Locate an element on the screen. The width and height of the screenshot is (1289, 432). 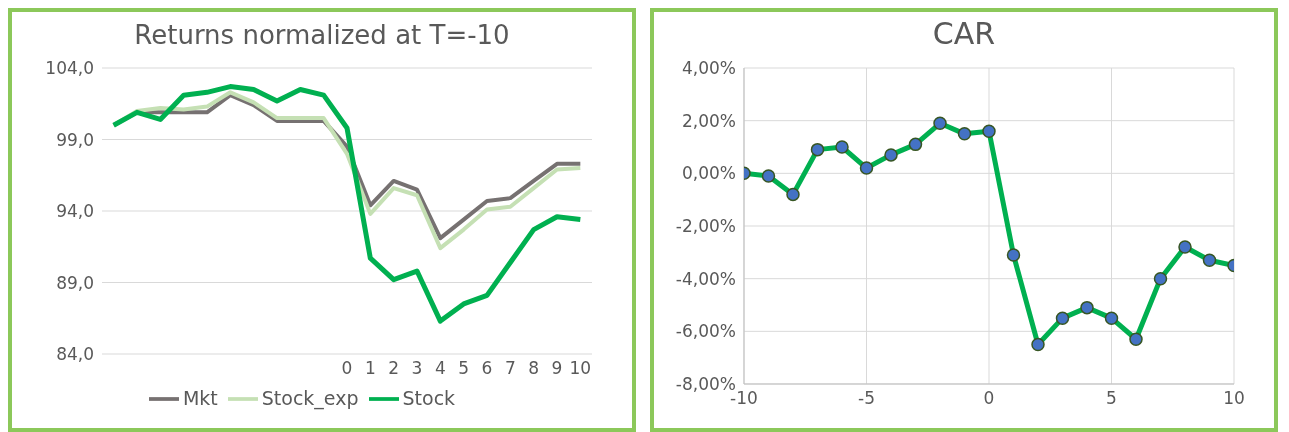
x-tick-label: 8 is located at coordinates (534, 368).